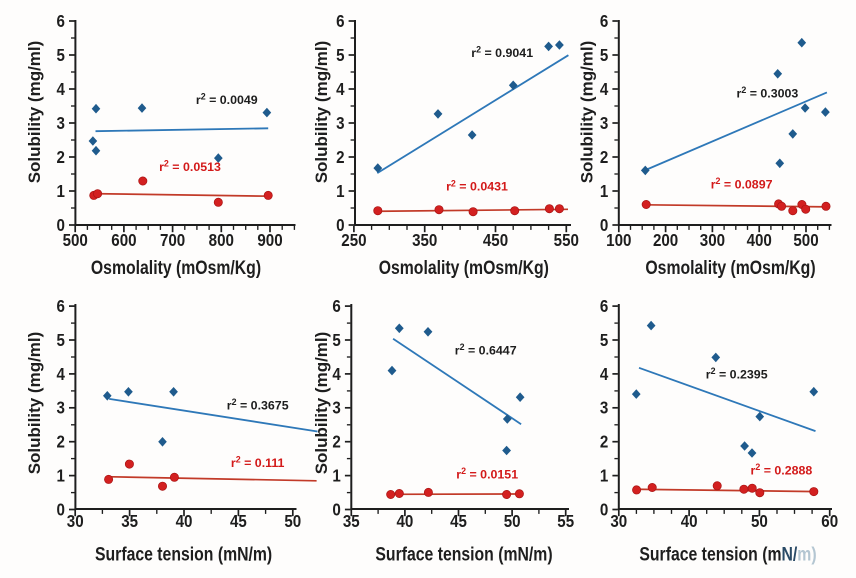 The image size is (856, 578). Describe the element at coordinates (123, 240) in the screenshot. I see `svg-text: 600` at that location.